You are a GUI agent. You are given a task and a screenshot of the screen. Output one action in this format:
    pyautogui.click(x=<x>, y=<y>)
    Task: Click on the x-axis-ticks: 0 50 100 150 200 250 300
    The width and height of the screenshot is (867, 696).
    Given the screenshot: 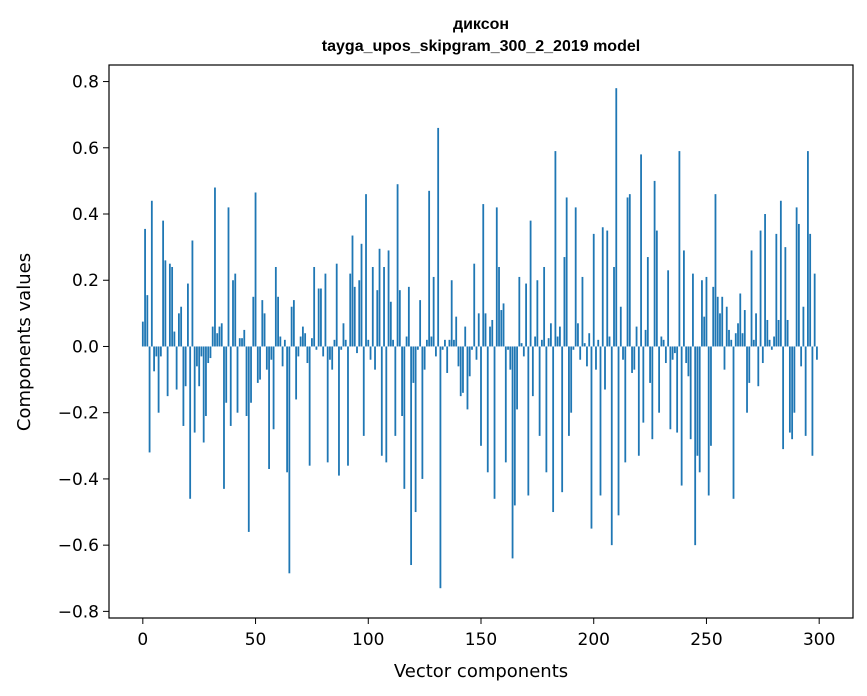 What is the action you would take?
    pyautogui.click(x=486, y=634)
    